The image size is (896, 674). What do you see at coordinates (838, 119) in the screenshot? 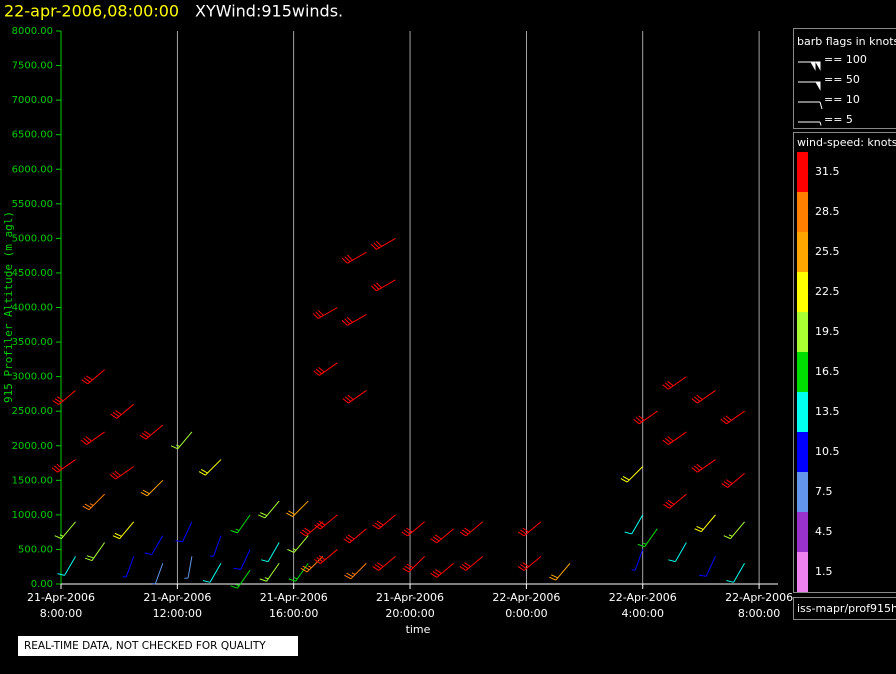
I see `flag-label: == 5` at bounding box center [838, 119].